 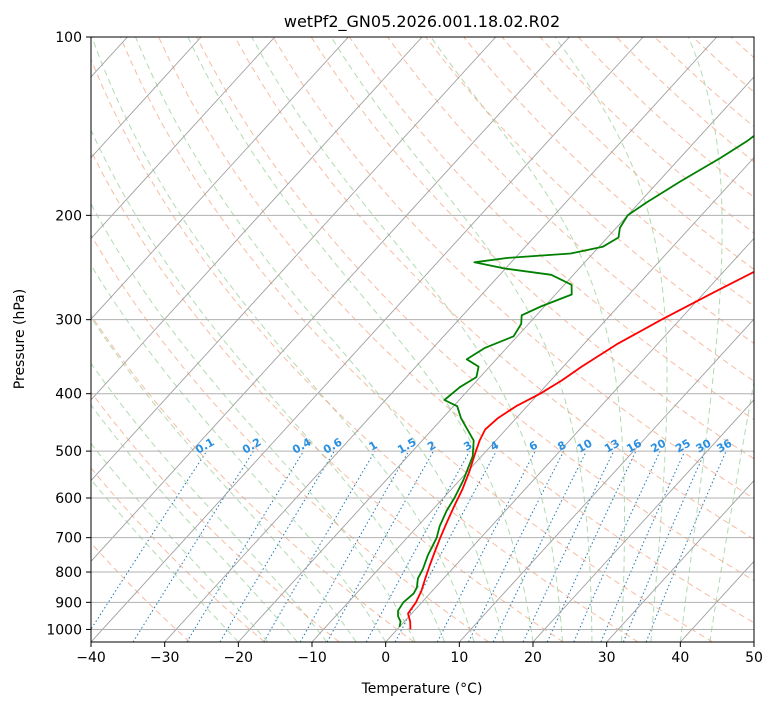 I want to click on x-tick-label: −40, so click(x=91, y=658).